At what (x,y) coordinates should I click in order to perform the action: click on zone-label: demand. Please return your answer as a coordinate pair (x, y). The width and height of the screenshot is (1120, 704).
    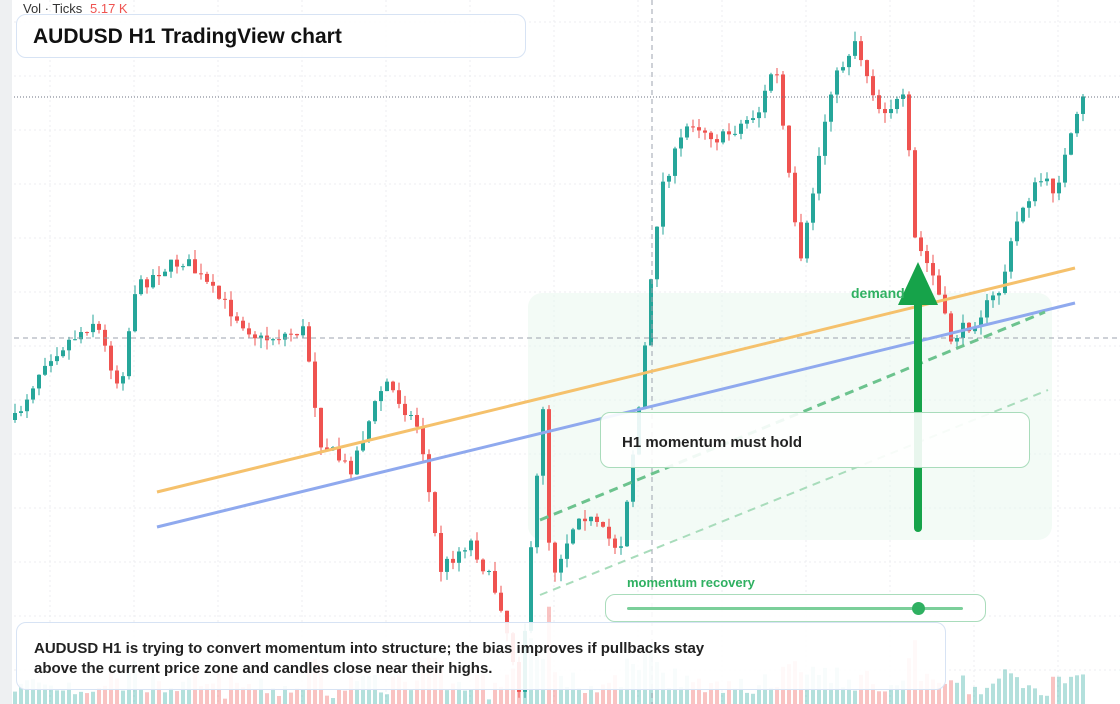
    Looking at the image, I should click on (878, 293).